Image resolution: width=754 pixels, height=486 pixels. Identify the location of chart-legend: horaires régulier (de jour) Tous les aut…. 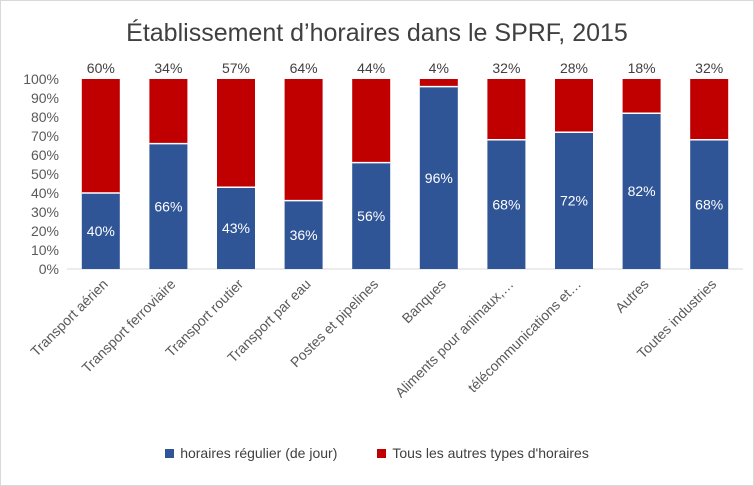
(377, 453).